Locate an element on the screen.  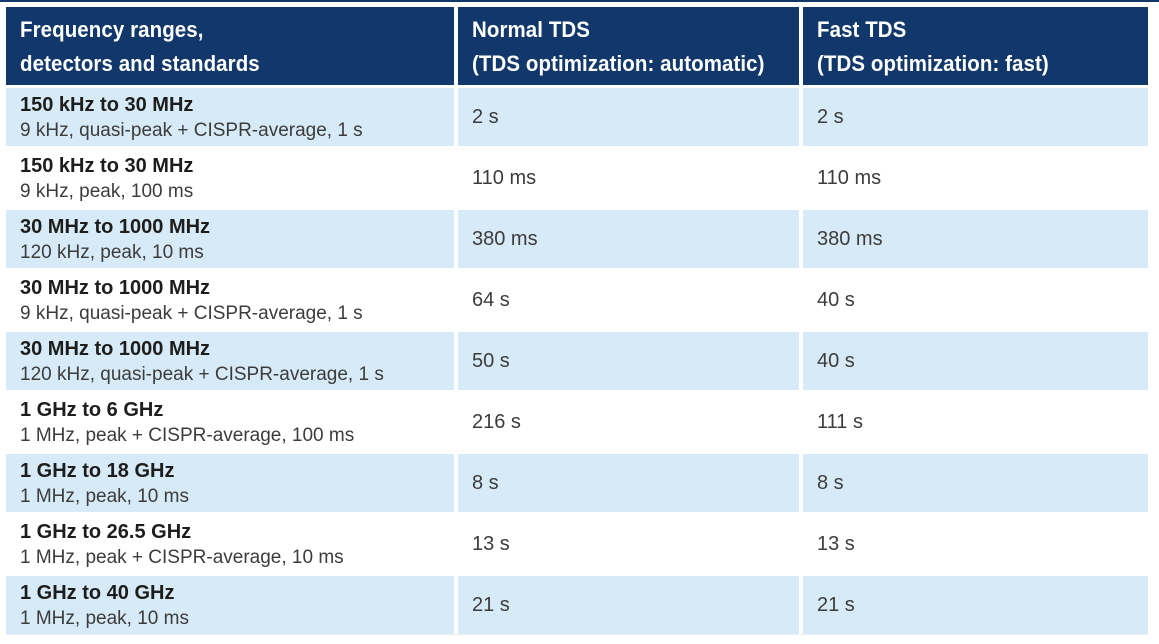
fast-tds-value: 111 s is located at coordinates (975, 422).